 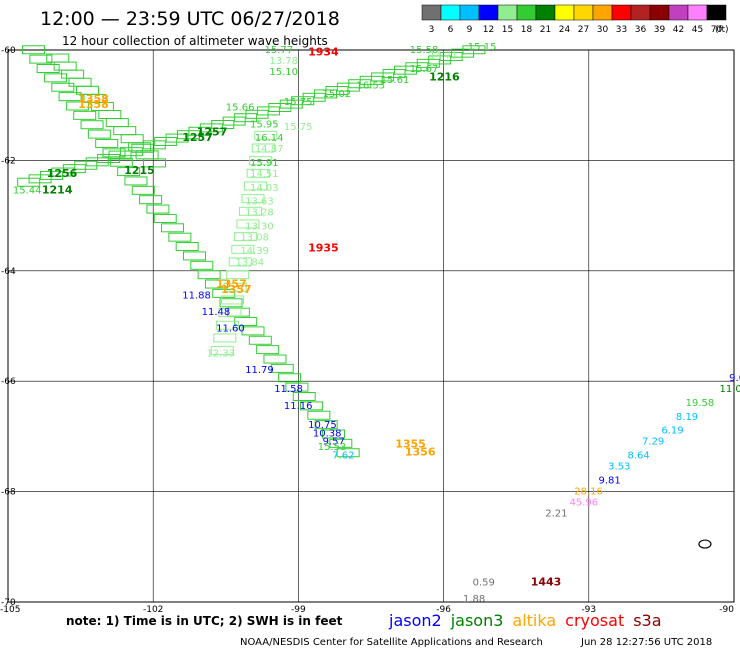 What do you see at coordinates (259, 213) in the screenshot?
I see `wave-height-label: 13.28` at bounding box center [259, 213].